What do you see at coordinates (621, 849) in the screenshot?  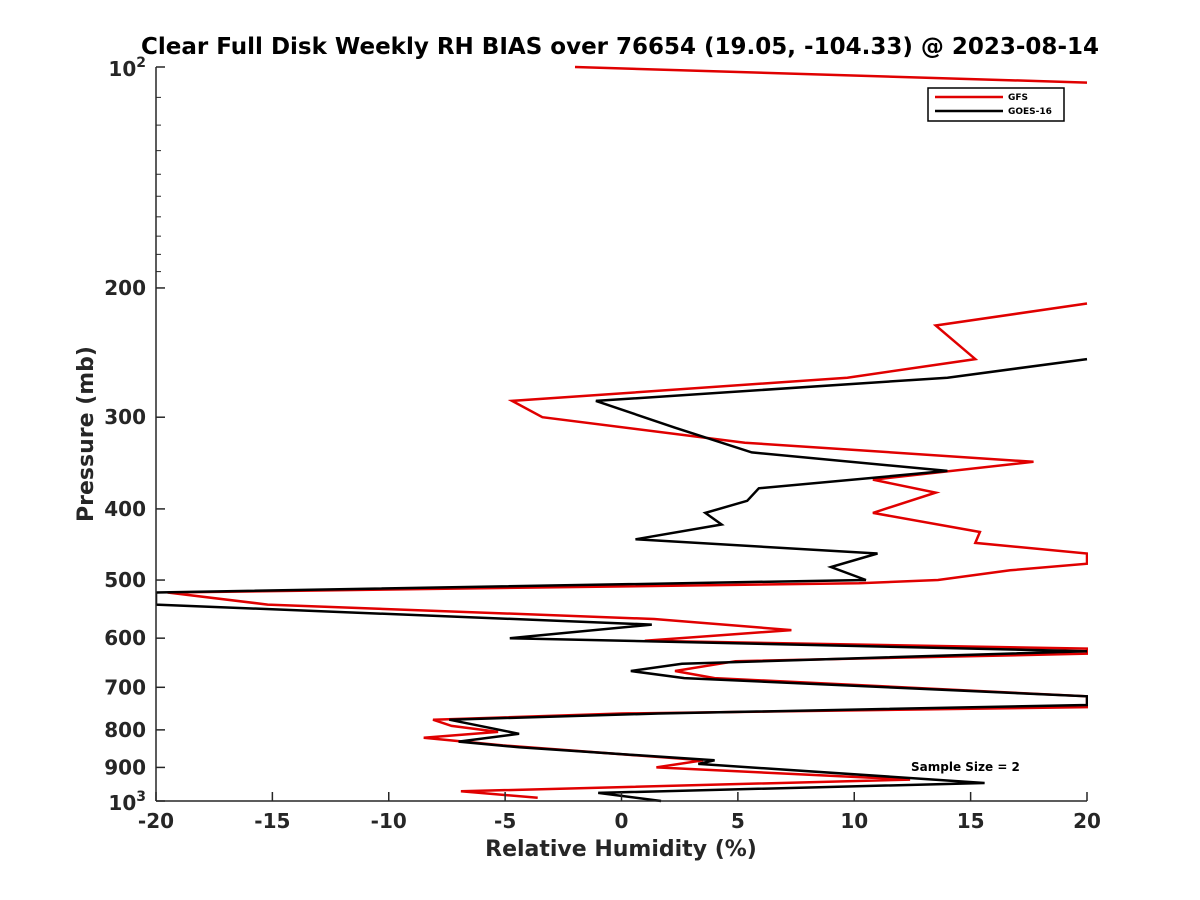 I see `x-axis-label: Relative Humidity (%)` at bounding box center [621, 849].